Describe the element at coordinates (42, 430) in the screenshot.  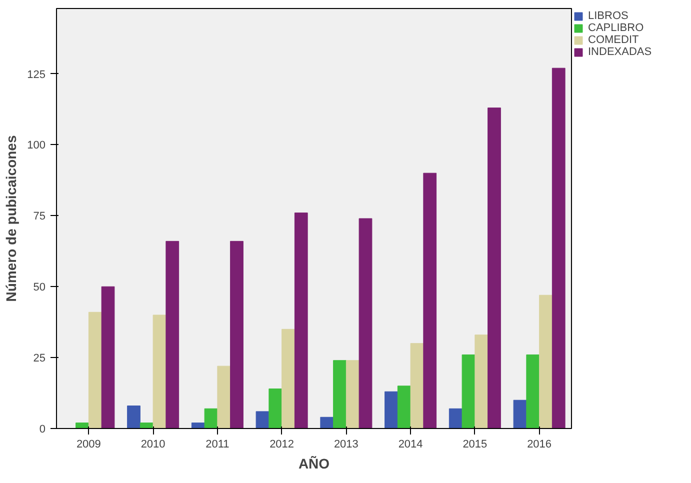
I see `y-tick-label: 0` at that location.